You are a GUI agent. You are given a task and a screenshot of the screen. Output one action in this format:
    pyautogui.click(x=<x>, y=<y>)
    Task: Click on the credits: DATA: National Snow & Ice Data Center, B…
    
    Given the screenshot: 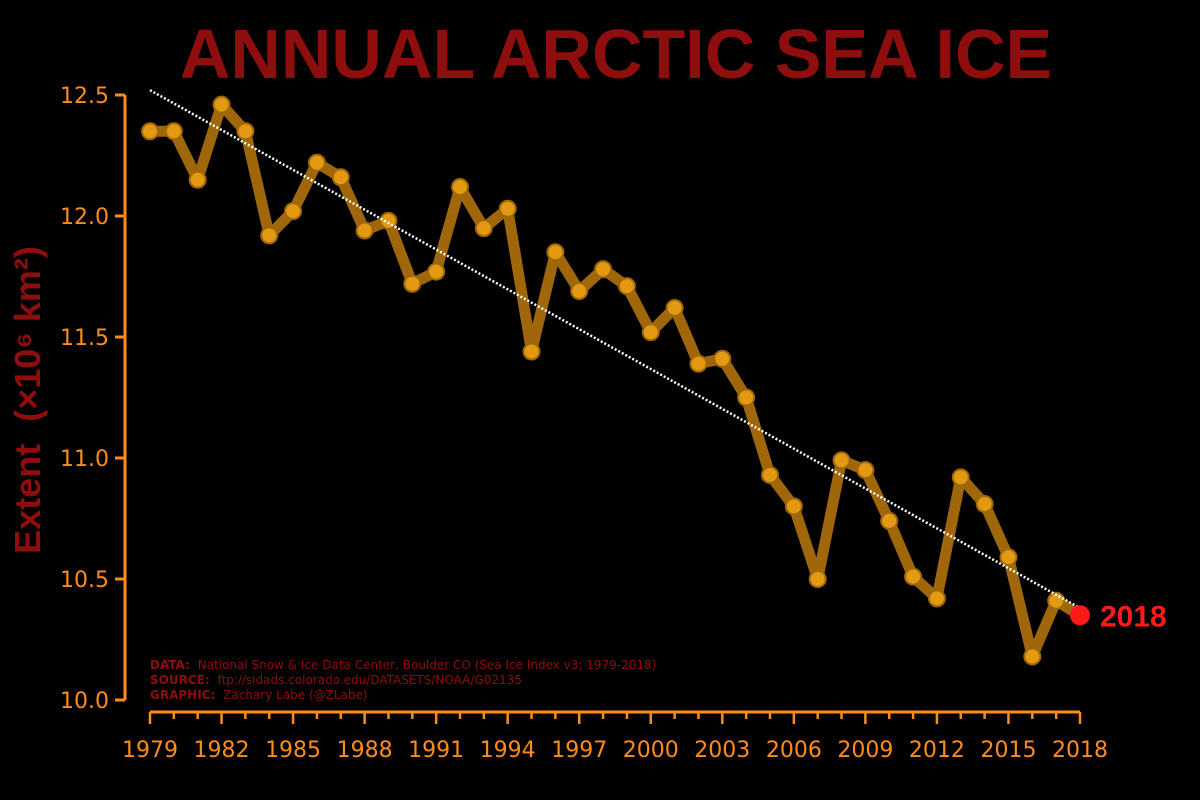 What is the action you would take?
    pyautogui.click(x=403, y=680)
    